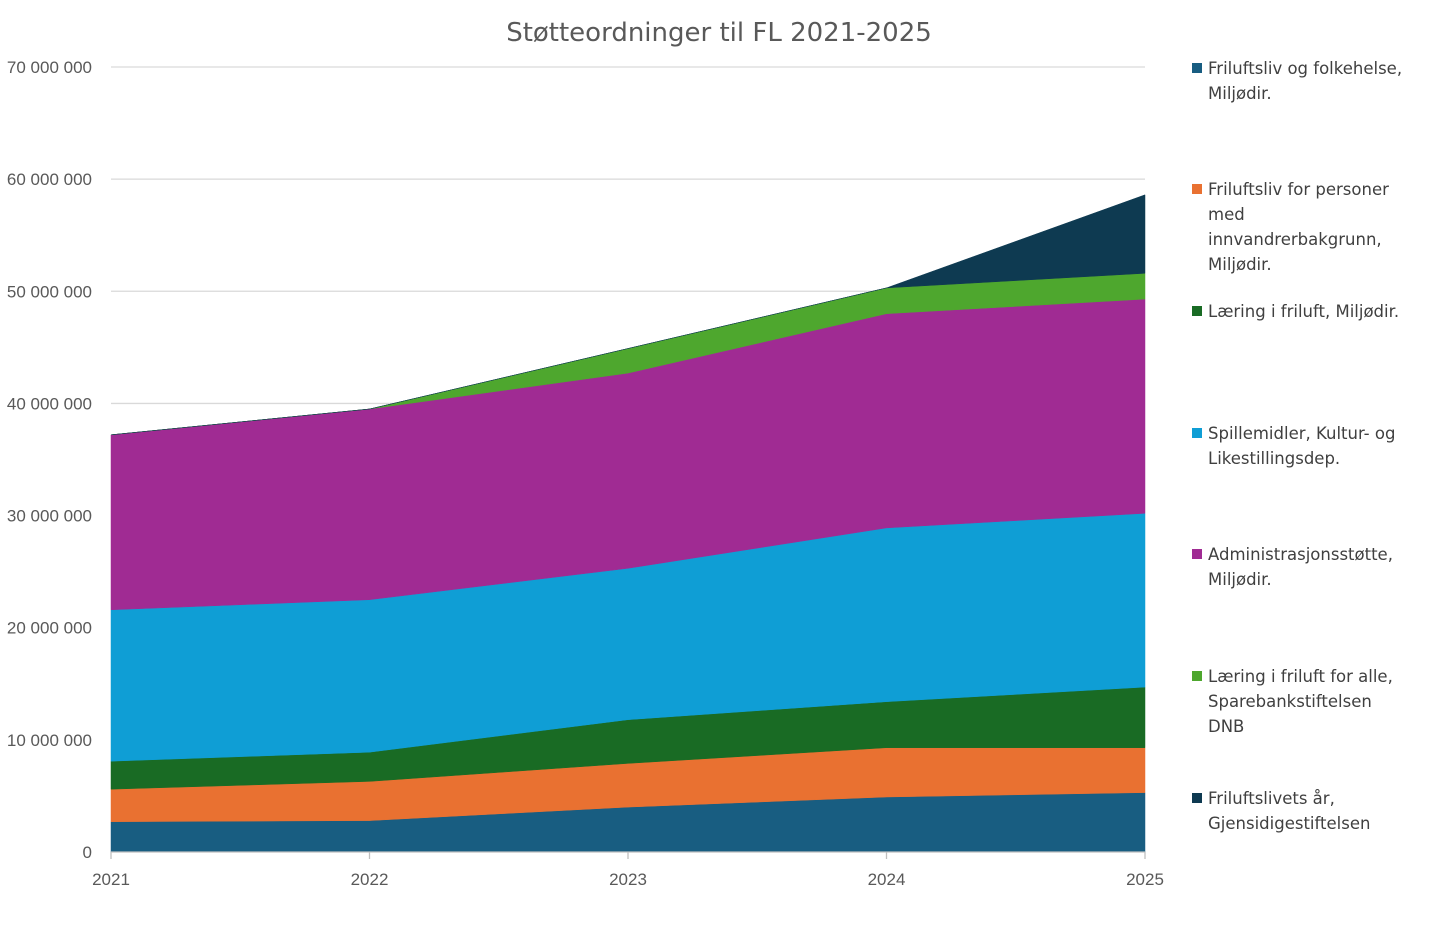  Describe the element at coordinates (370, 879) in the screenshot. I see `x-tick-label: 2022` at that location.